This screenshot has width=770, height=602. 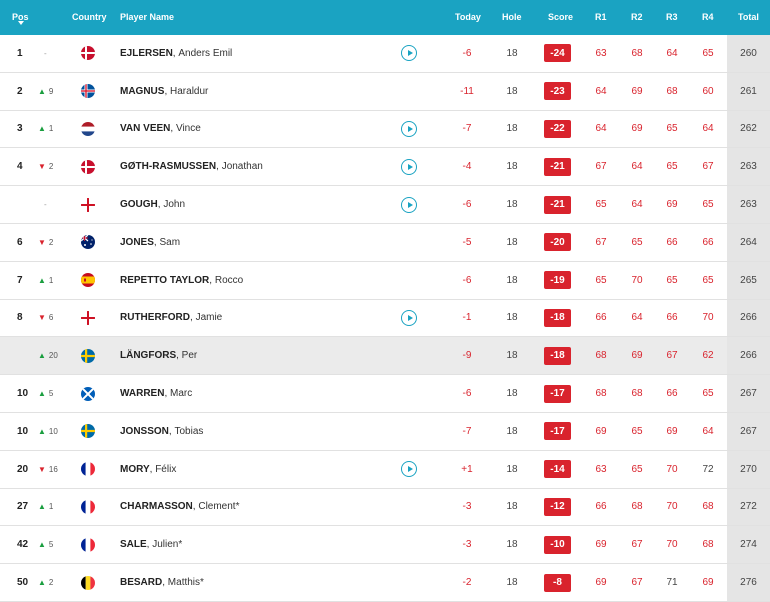 I want to click on player-first-name: Rocco, so click(x=229, y=280).